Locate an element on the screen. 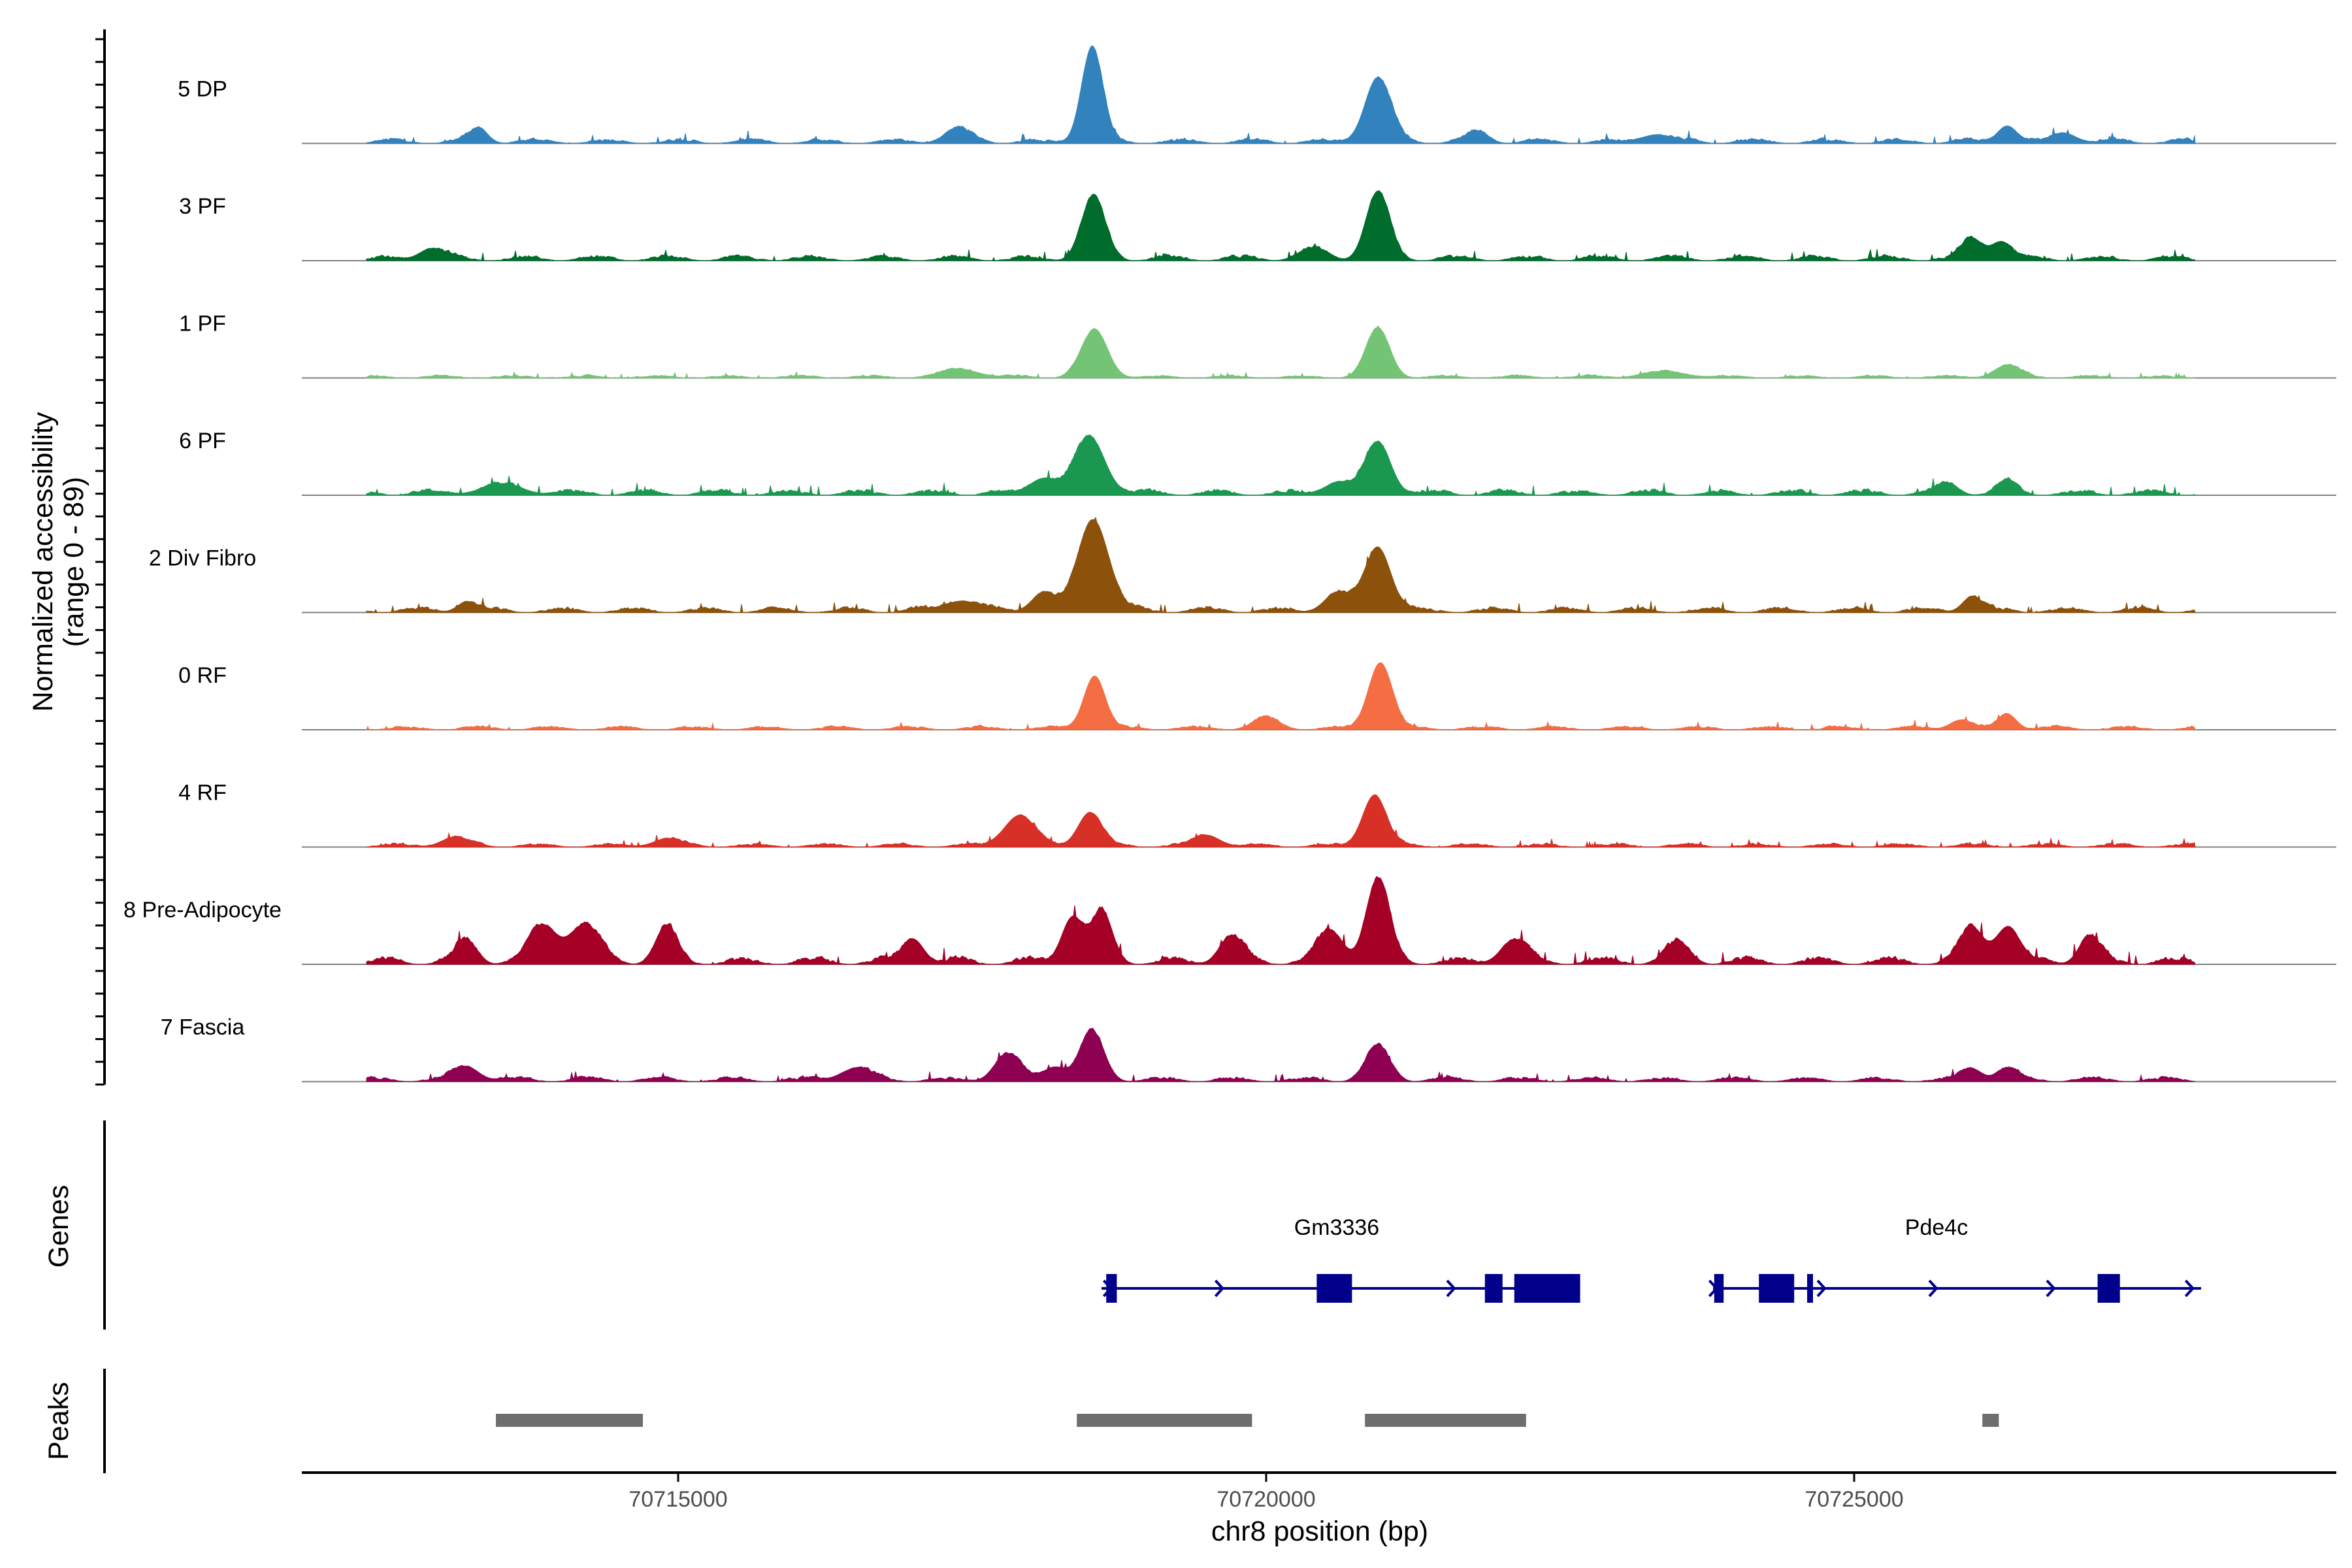 The width and height of the screenshot is (2352, 1568). gene-pde4c: Pde4c is located at coordinates (1954, 1259).